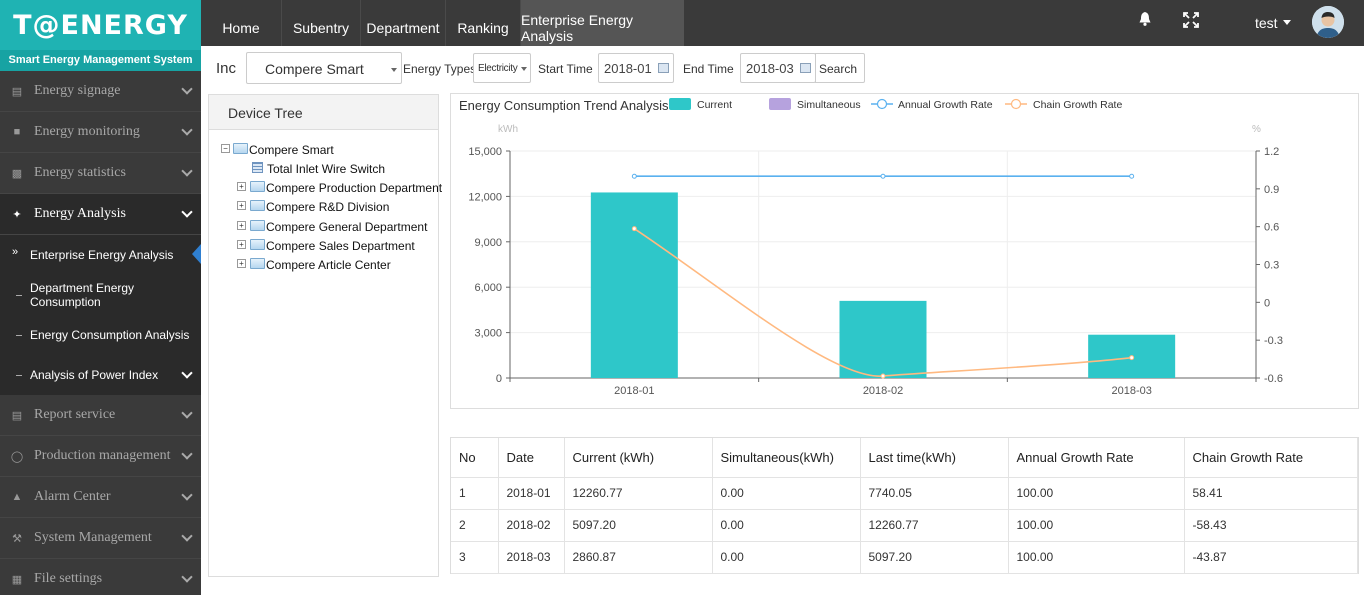  I want to click on energy-type-select: Electricity, so click(502, 68).